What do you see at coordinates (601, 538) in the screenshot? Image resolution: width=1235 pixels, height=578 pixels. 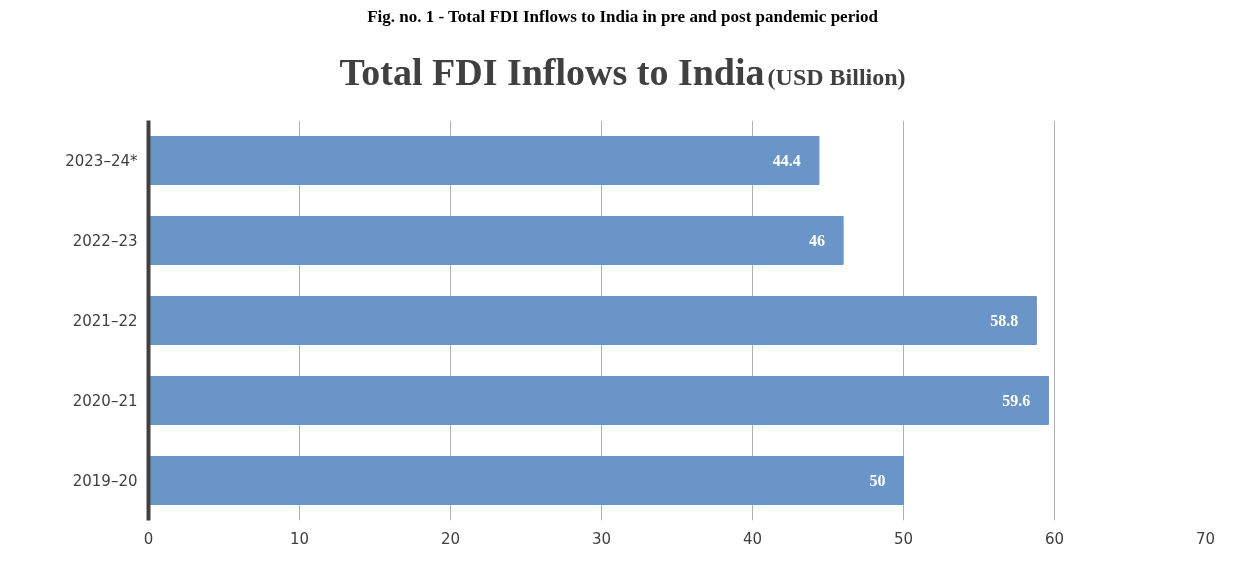 I see `x-tick-label: 30` at bounding box center [601, 538].